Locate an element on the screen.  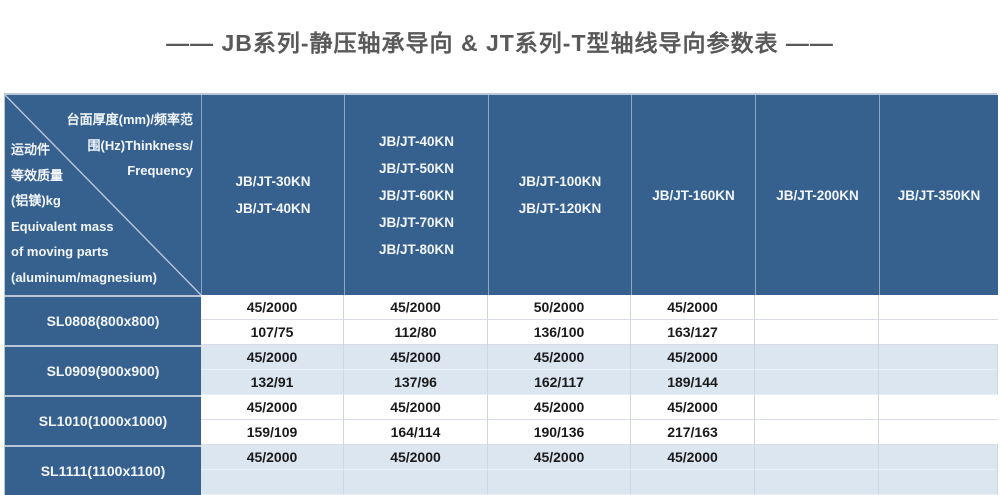
data-cell: 137/96 is located at coordinates (416, 382).